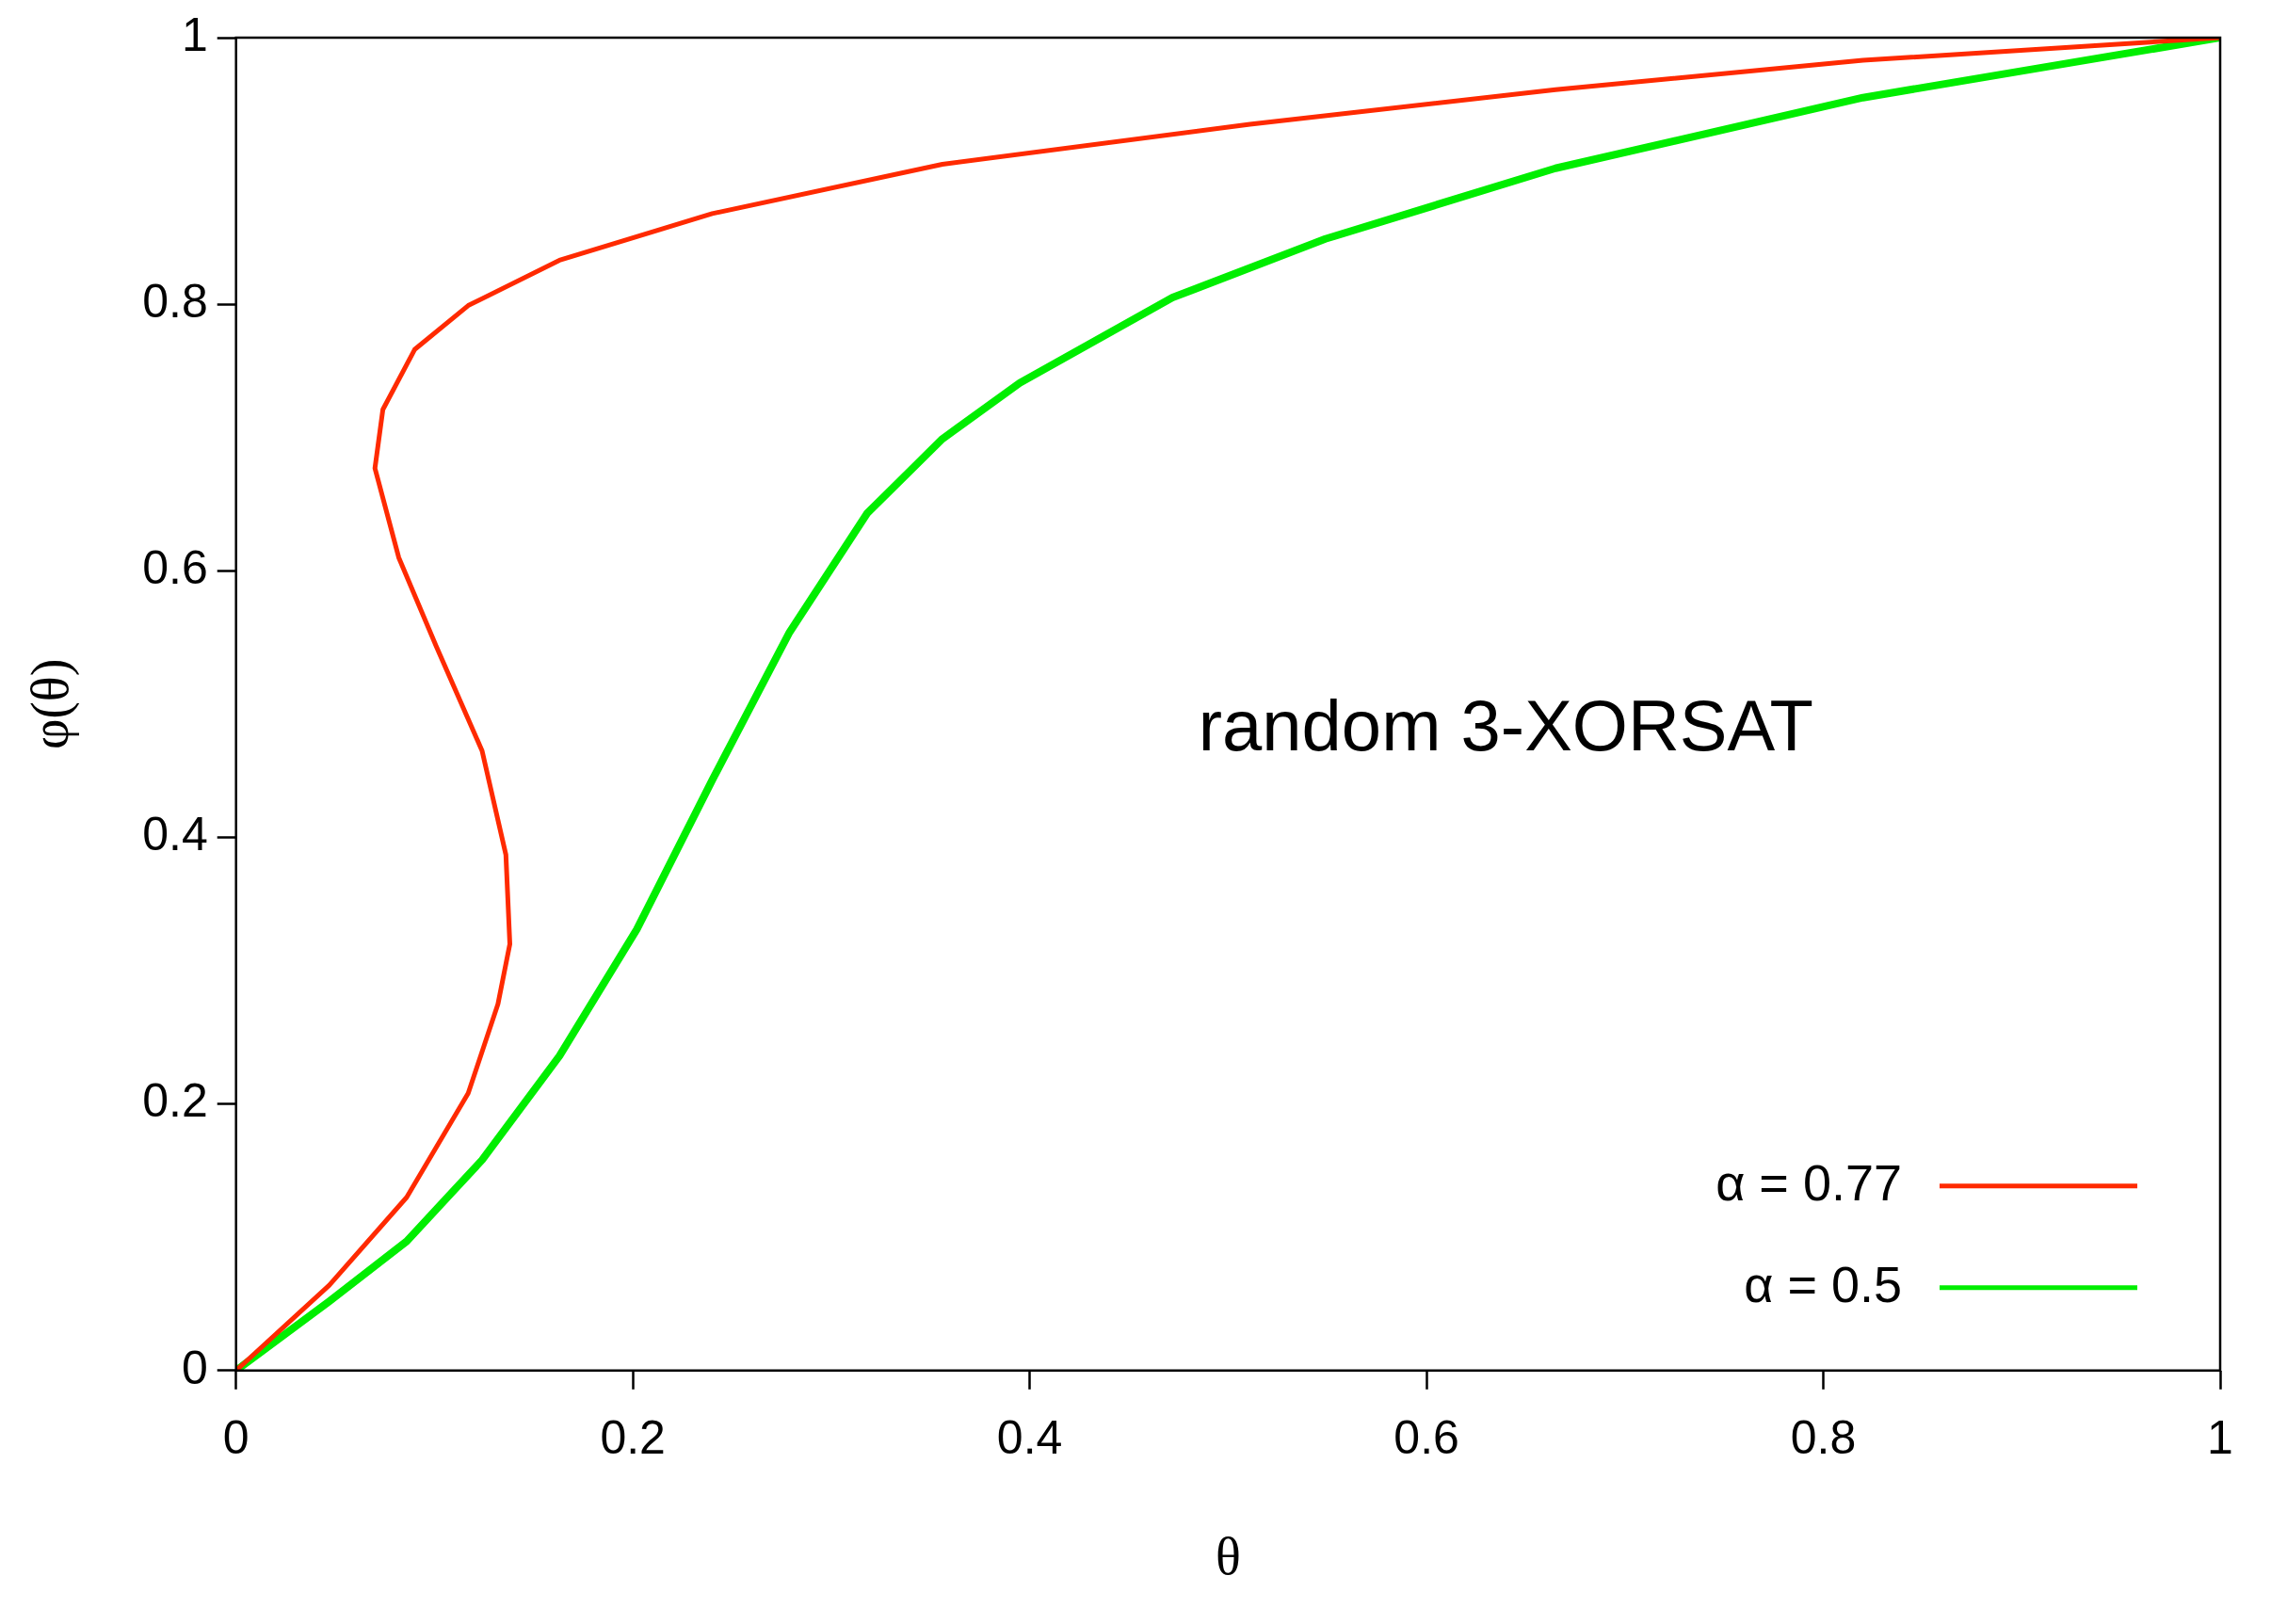 This screenshot has width=2271, height=1624. What do you see at coordinates (194, 34) in the screenshot?
I see `y-tick-label: 1` at bounding box center [194, 34].